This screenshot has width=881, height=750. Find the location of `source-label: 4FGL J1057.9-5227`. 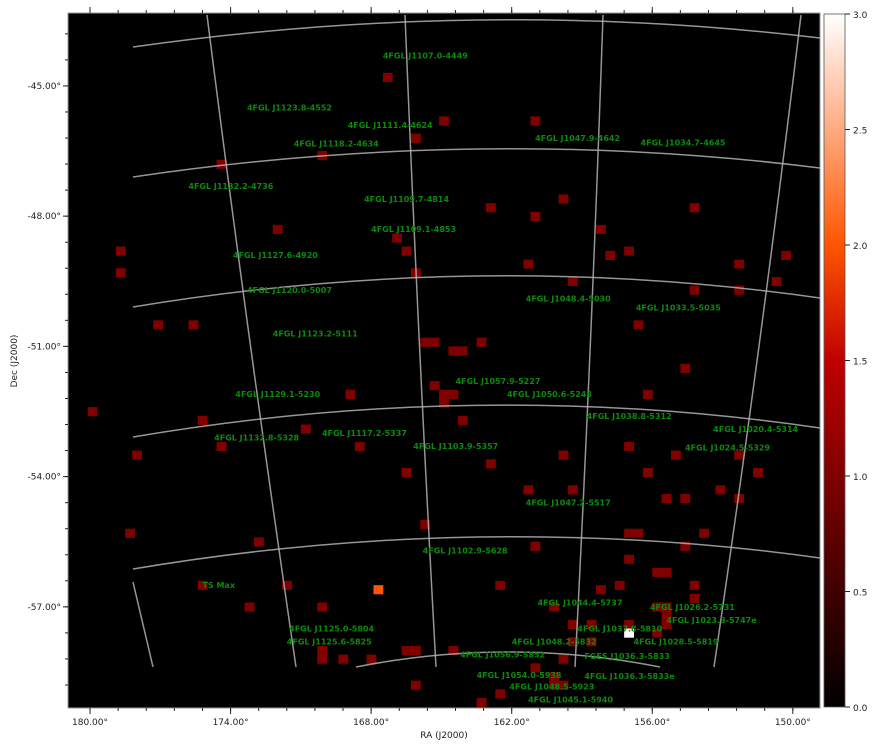

source-label: 4FGL J1057.9-5227 is located at coordinates (497, 381).